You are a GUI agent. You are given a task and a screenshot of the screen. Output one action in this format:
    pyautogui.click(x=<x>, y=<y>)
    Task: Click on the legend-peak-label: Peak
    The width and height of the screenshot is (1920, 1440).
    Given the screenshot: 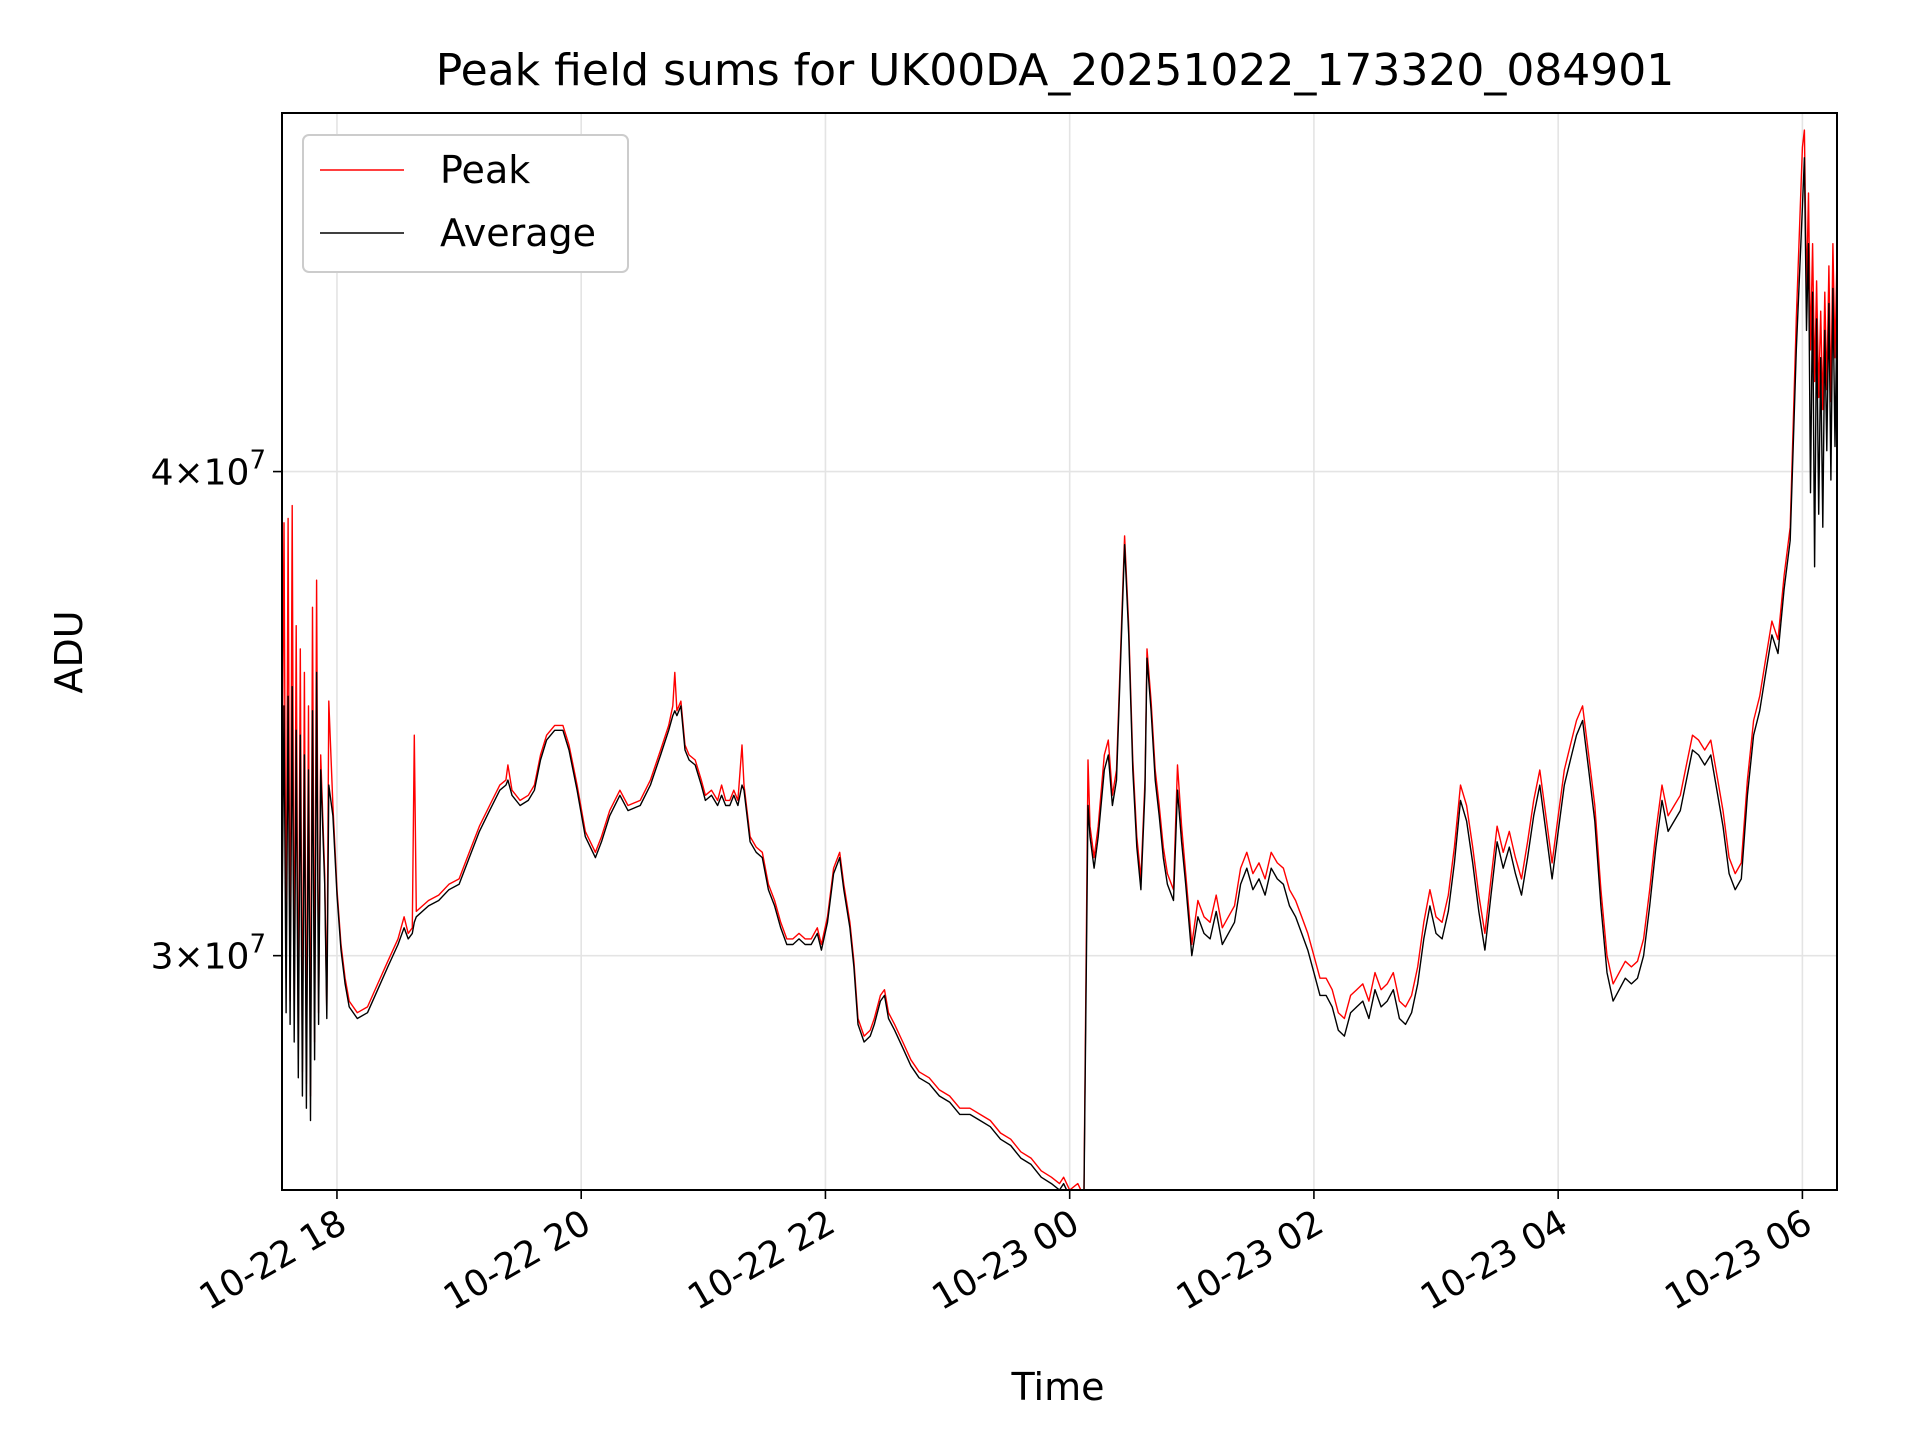 What is the action you would take?
    pyautogui.click(x=485, y=170)
    